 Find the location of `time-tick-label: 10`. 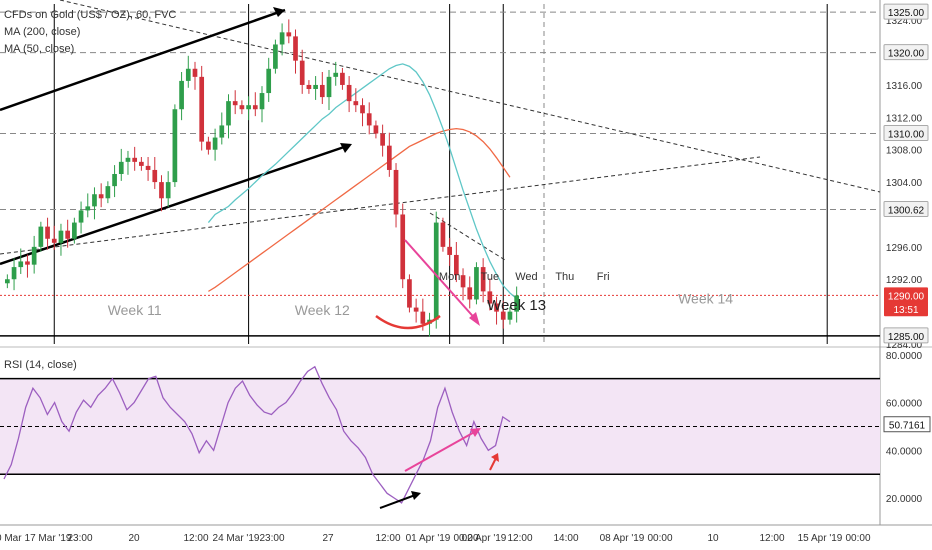

time-tick-label: 10 is located at coordinates (713, 538).